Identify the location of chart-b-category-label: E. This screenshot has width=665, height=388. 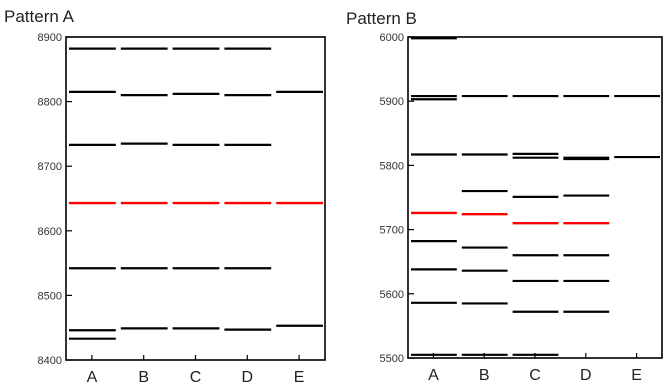
(636, 375).